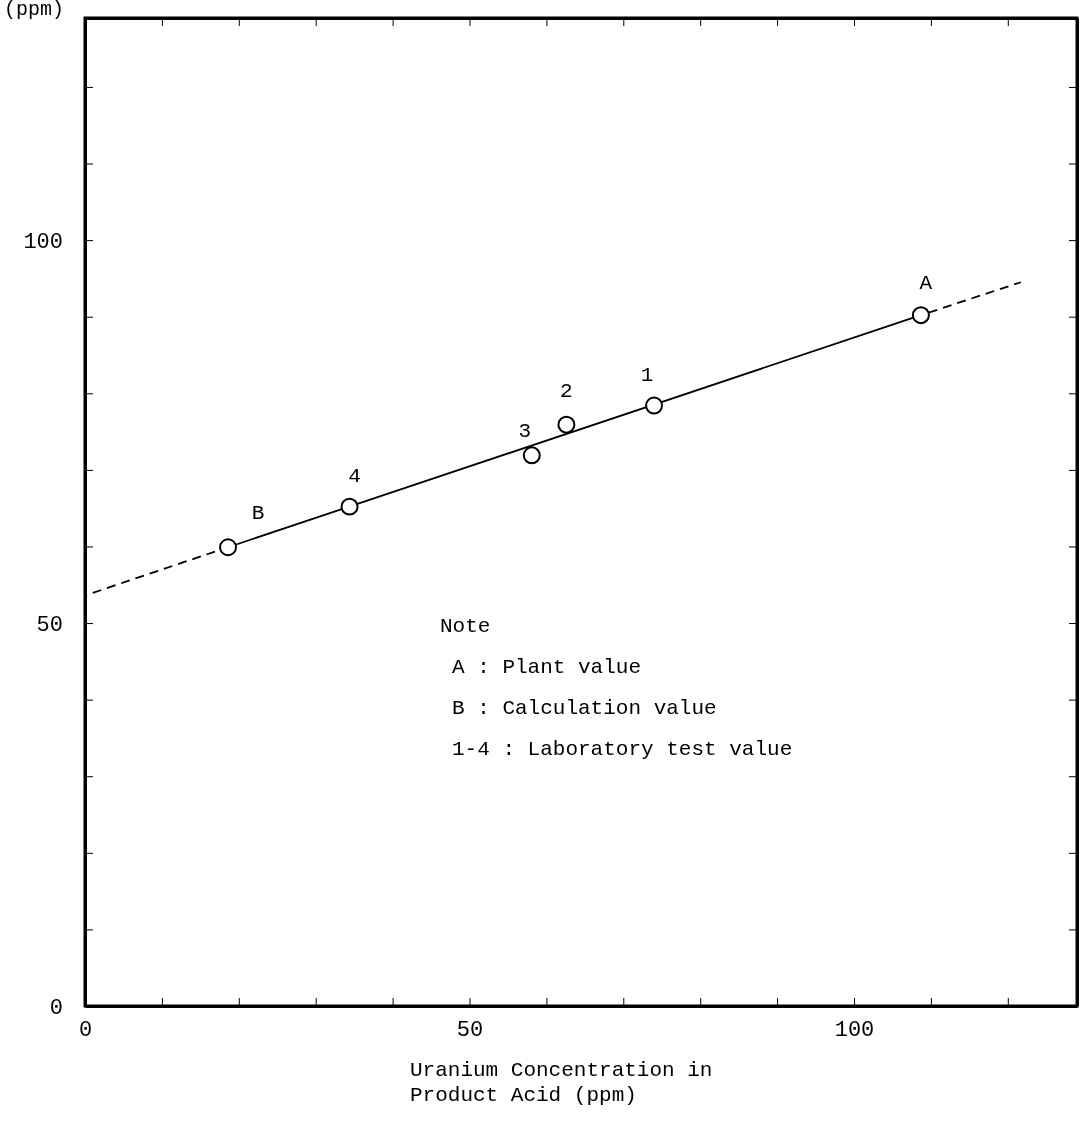 Image resolution: width=1087 pixels, height=1146 pixels. I want to click on x-tick-label: 100, so click(854, 1030).